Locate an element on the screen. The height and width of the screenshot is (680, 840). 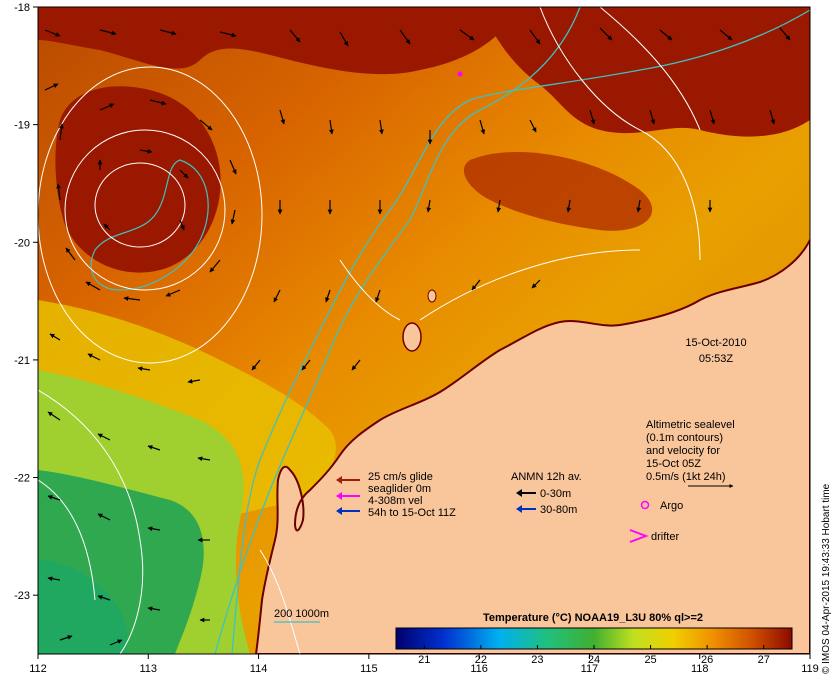
x-tick-label: 115 is located at coordinates (369, 669).